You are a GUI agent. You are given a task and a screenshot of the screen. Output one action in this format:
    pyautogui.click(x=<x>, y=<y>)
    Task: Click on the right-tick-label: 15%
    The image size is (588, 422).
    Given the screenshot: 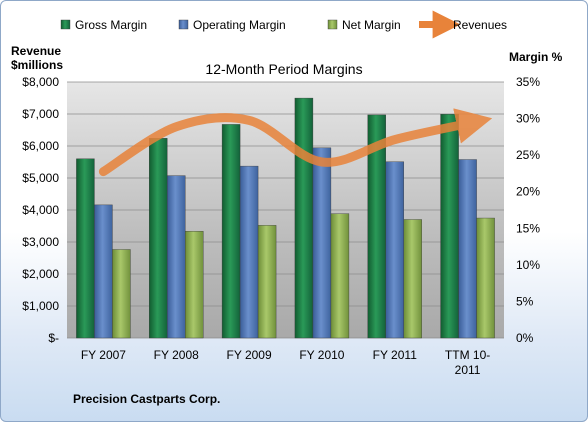 What is the action you would take?
    pyautogui.click(x=528, y=228)
    